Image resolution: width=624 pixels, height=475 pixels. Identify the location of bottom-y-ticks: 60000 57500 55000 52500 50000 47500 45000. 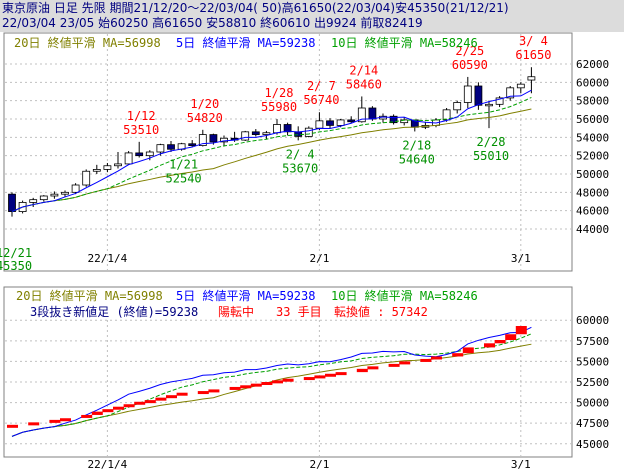
(592, 382).